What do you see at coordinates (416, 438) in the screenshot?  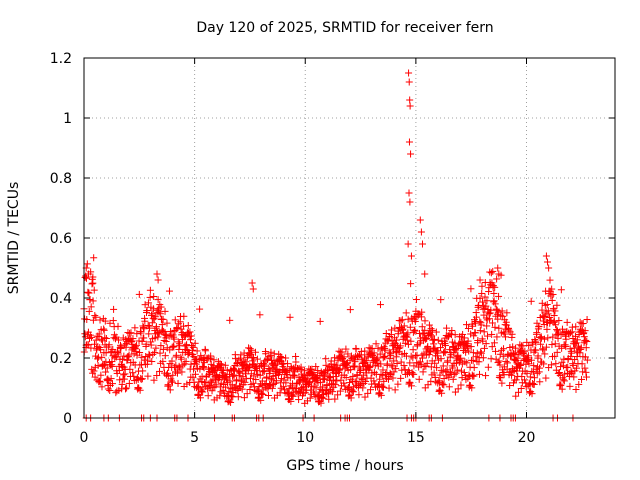 I see `x-tick-label: 15` at bounding box center [416, 438].